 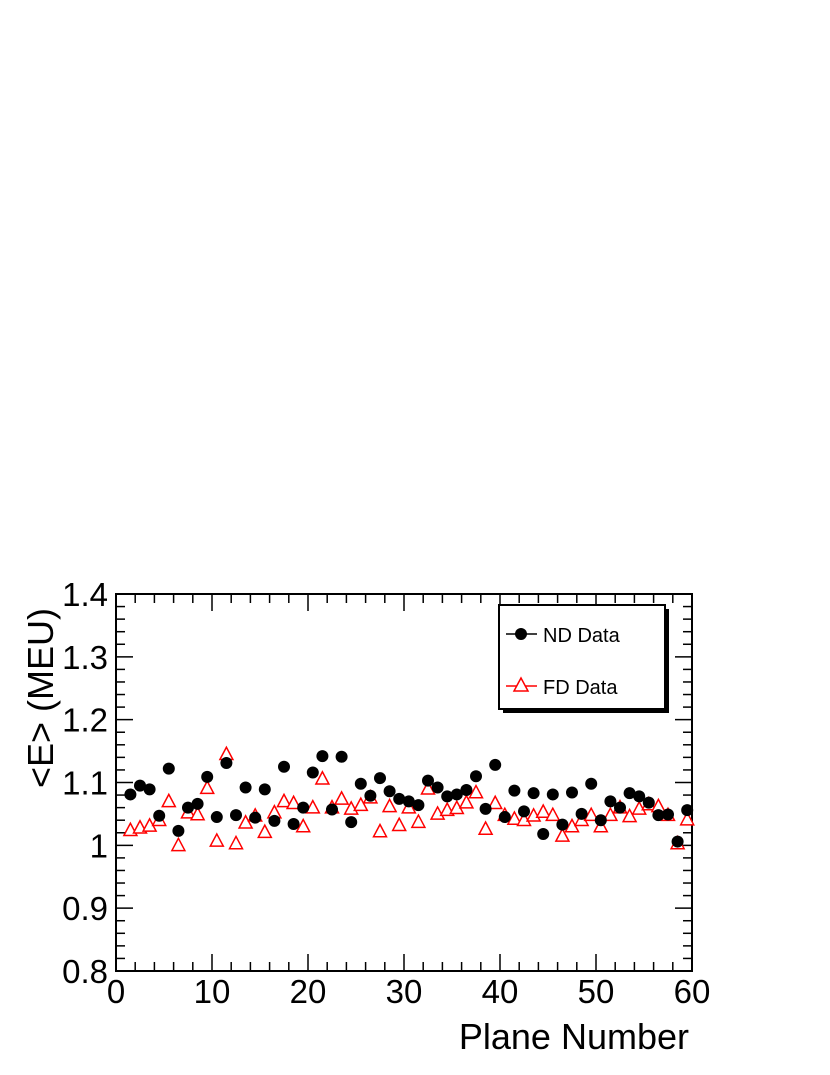 I want to click on y-tick-label: 1.4, so click(x=85, y=594).